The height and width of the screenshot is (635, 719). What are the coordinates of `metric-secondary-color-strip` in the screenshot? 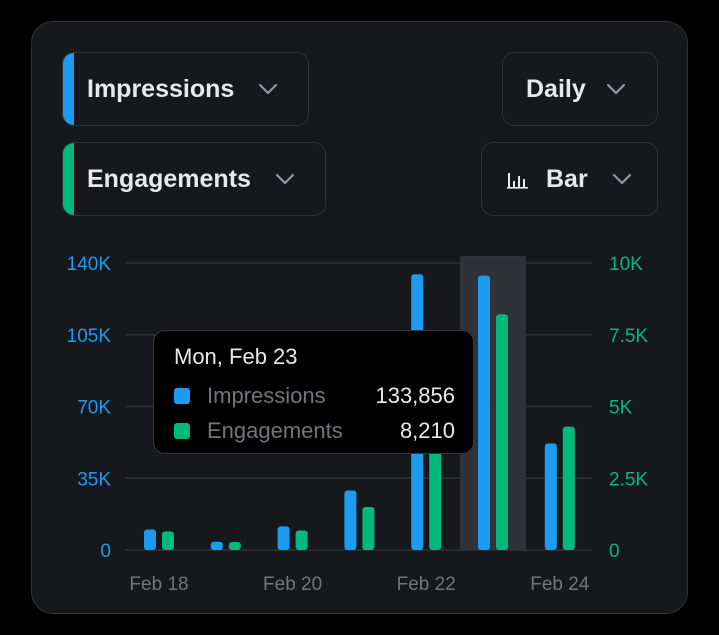 It's located at (68, 179).